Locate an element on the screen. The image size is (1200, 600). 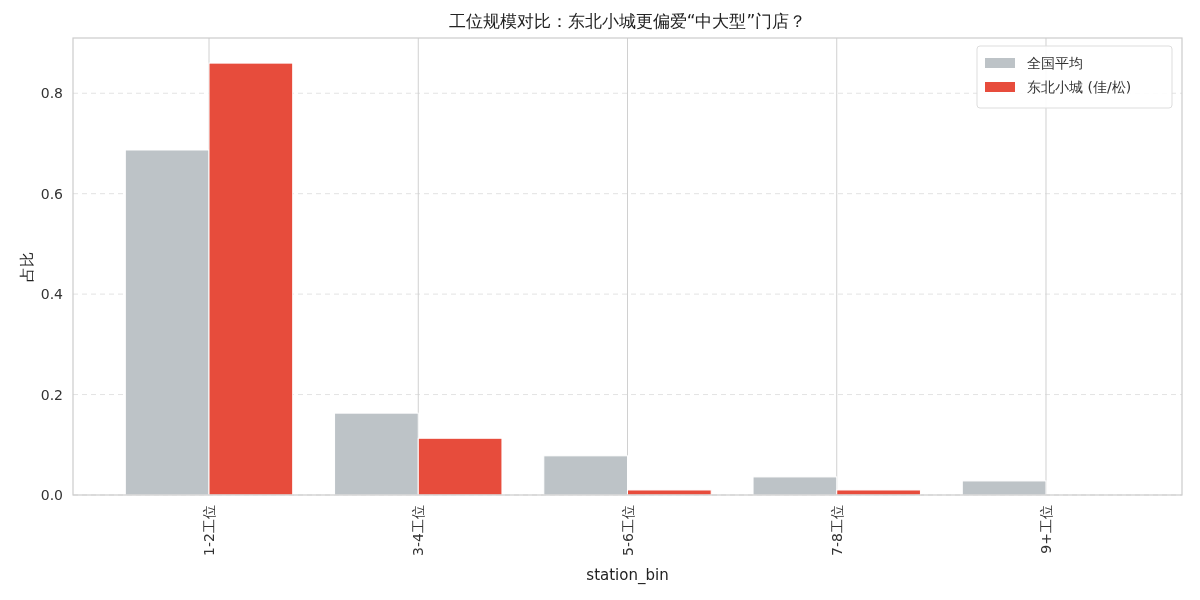
x-tick-label: 3-4工位 is located at coordinates (418, 530).